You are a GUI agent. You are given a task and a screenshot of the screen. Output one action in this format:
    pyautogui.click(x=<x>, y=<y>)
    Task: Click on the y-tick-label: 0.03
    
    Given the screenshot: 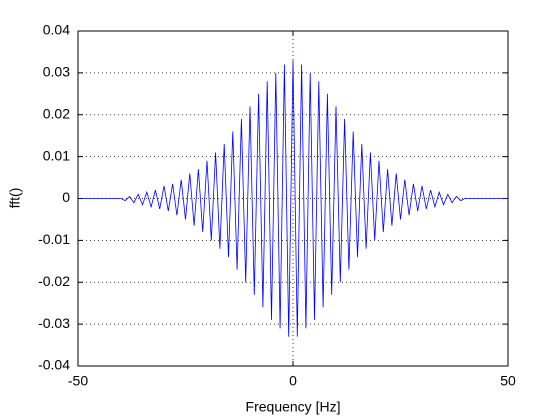 What is the action you would take?
    pyautogui.click(x=56, y=72)
    